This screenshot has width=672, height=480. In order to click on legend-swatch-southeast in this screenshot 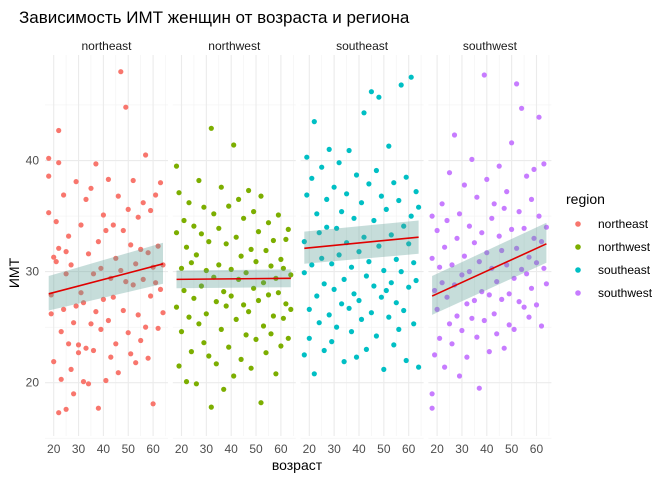, I will do `click(578, 270)`.